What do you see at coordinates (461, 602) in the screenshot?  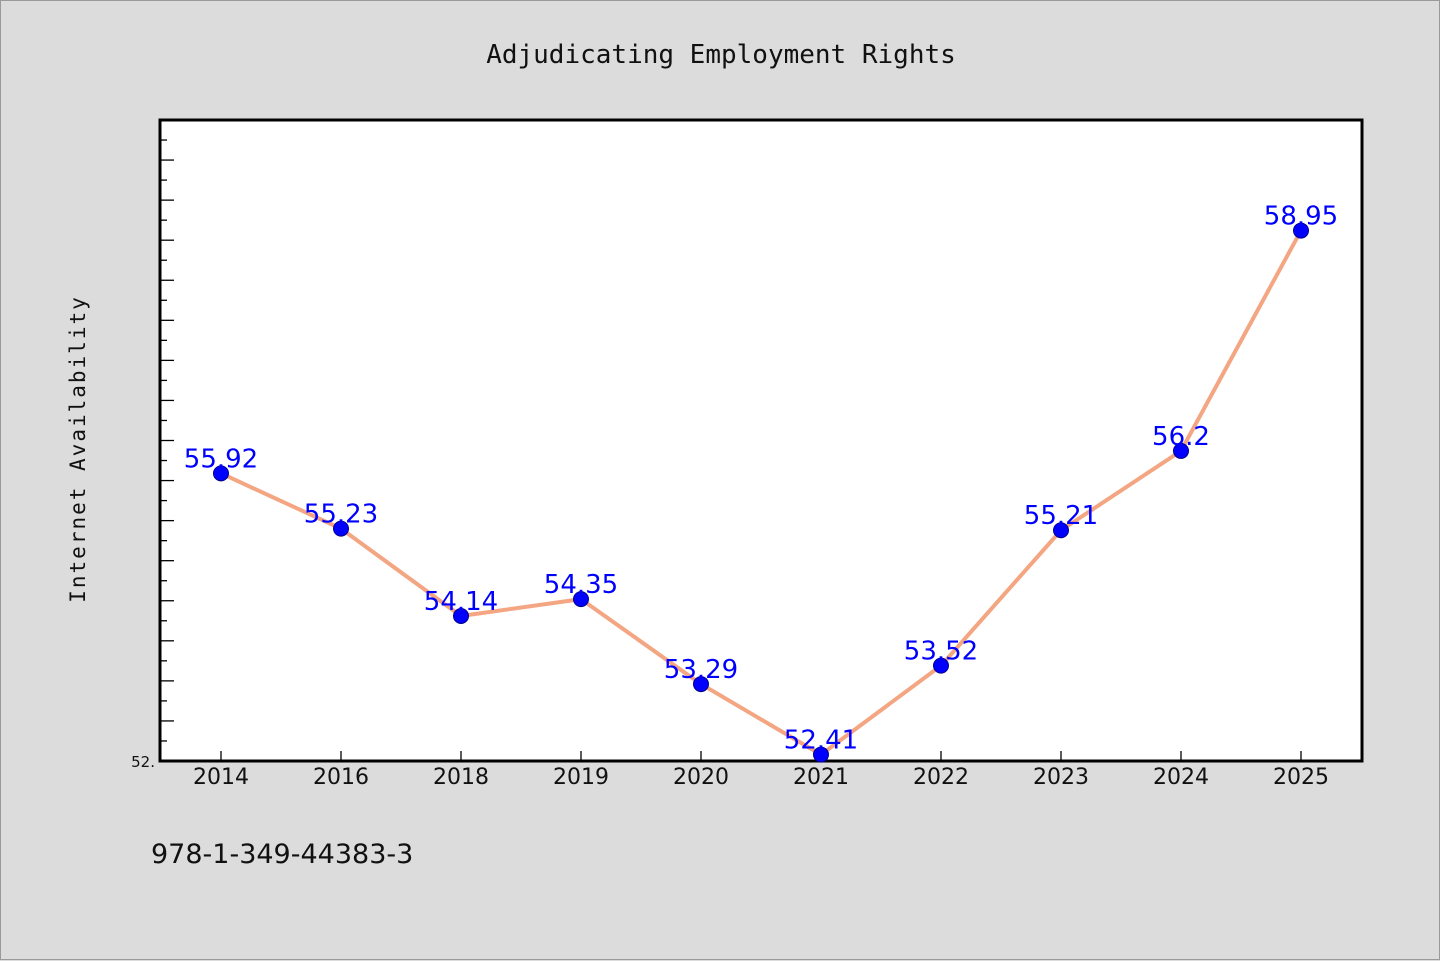 I see `data-label: 54.14` at bounding box center [461, 602].